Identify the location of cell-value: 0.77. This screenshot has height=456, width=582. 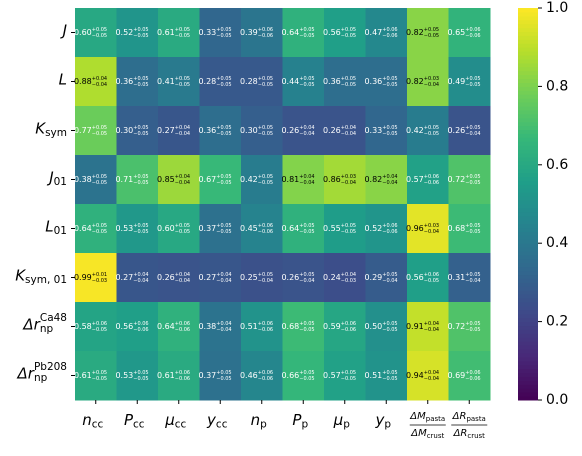
(83, 130).